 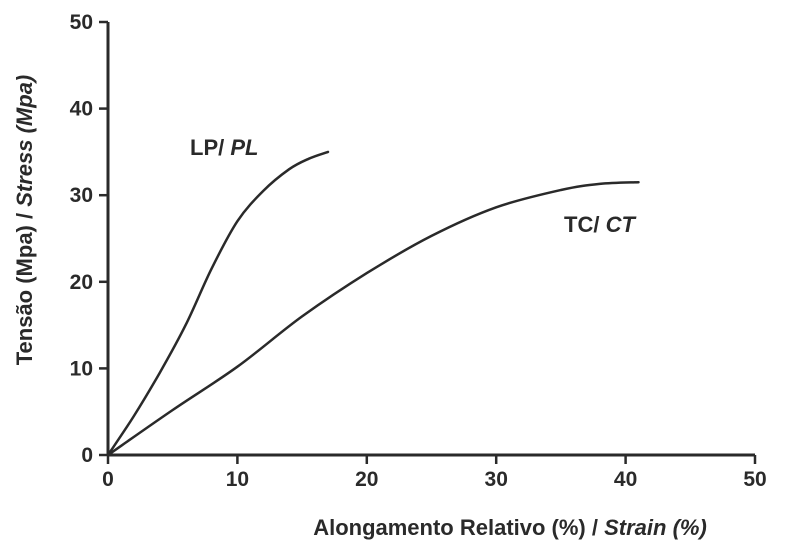 I want to click on series-label-lp-pl: LP/ PL, so click(x=224, y=147).